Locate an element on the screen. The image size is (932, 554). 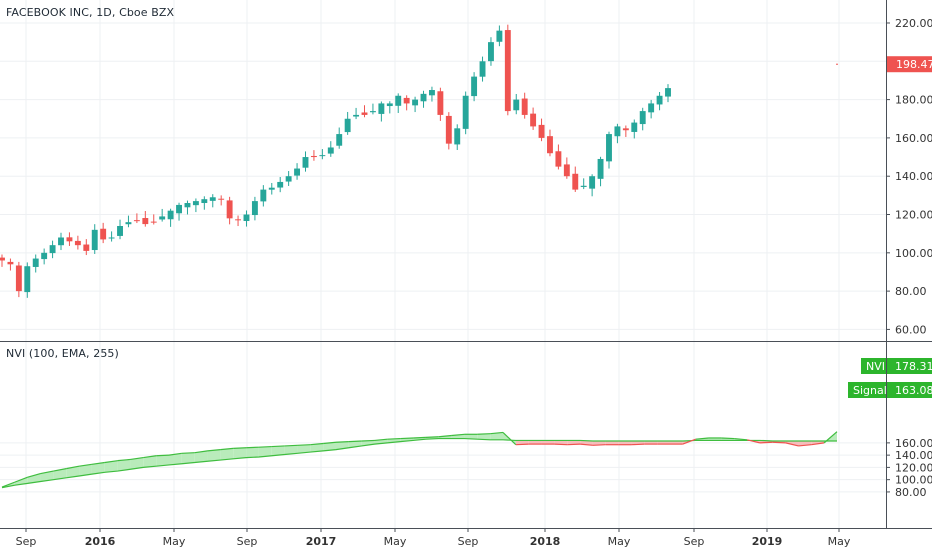
indicator-axis-label: 120.00 is located at coordinates (913, 467).